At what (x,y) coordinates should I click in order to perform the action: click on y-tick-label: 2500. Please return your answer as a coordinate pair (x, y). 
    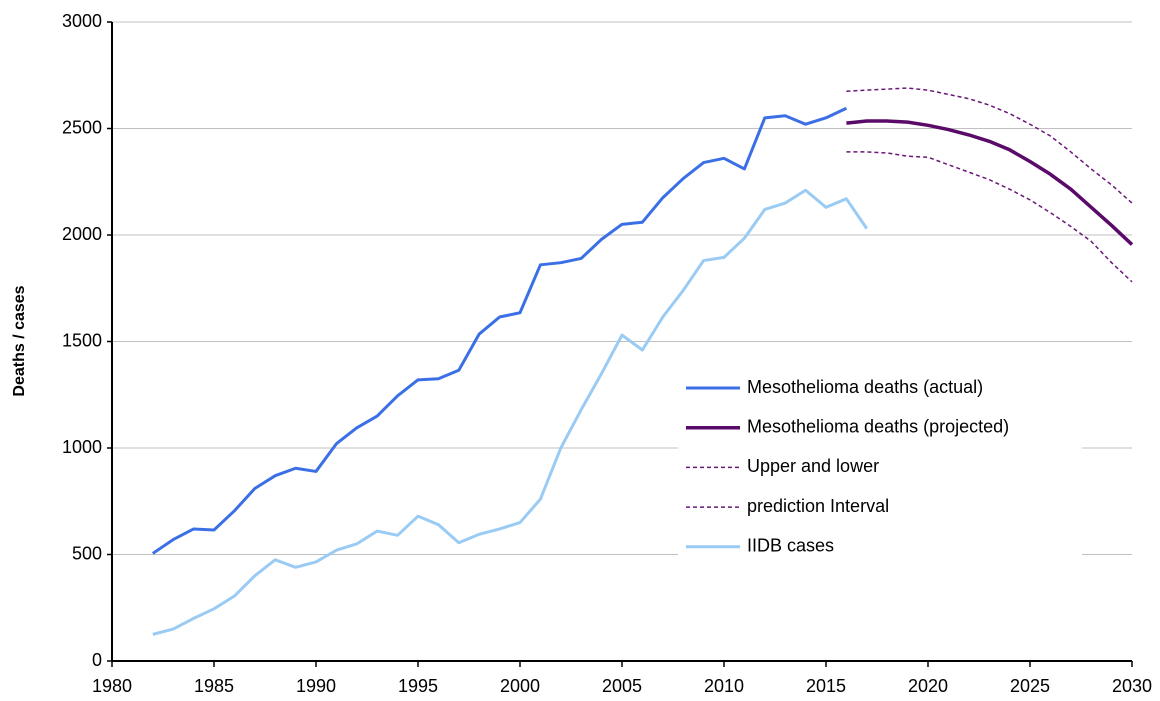
    Looking at the image, I should click on (82, 127).